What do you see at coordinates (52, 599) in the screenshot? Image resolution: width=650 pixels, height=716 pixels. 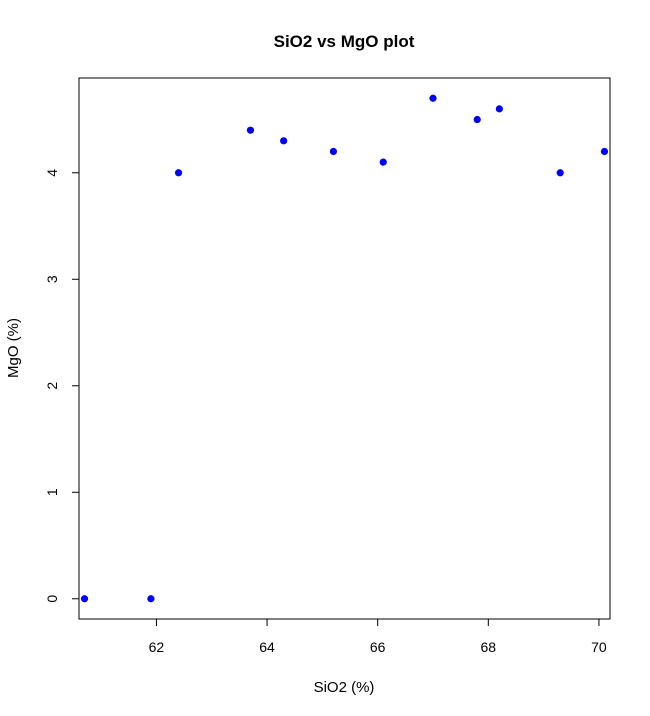 I see `y-tick-label: 0` at bounding box center [52, 599].